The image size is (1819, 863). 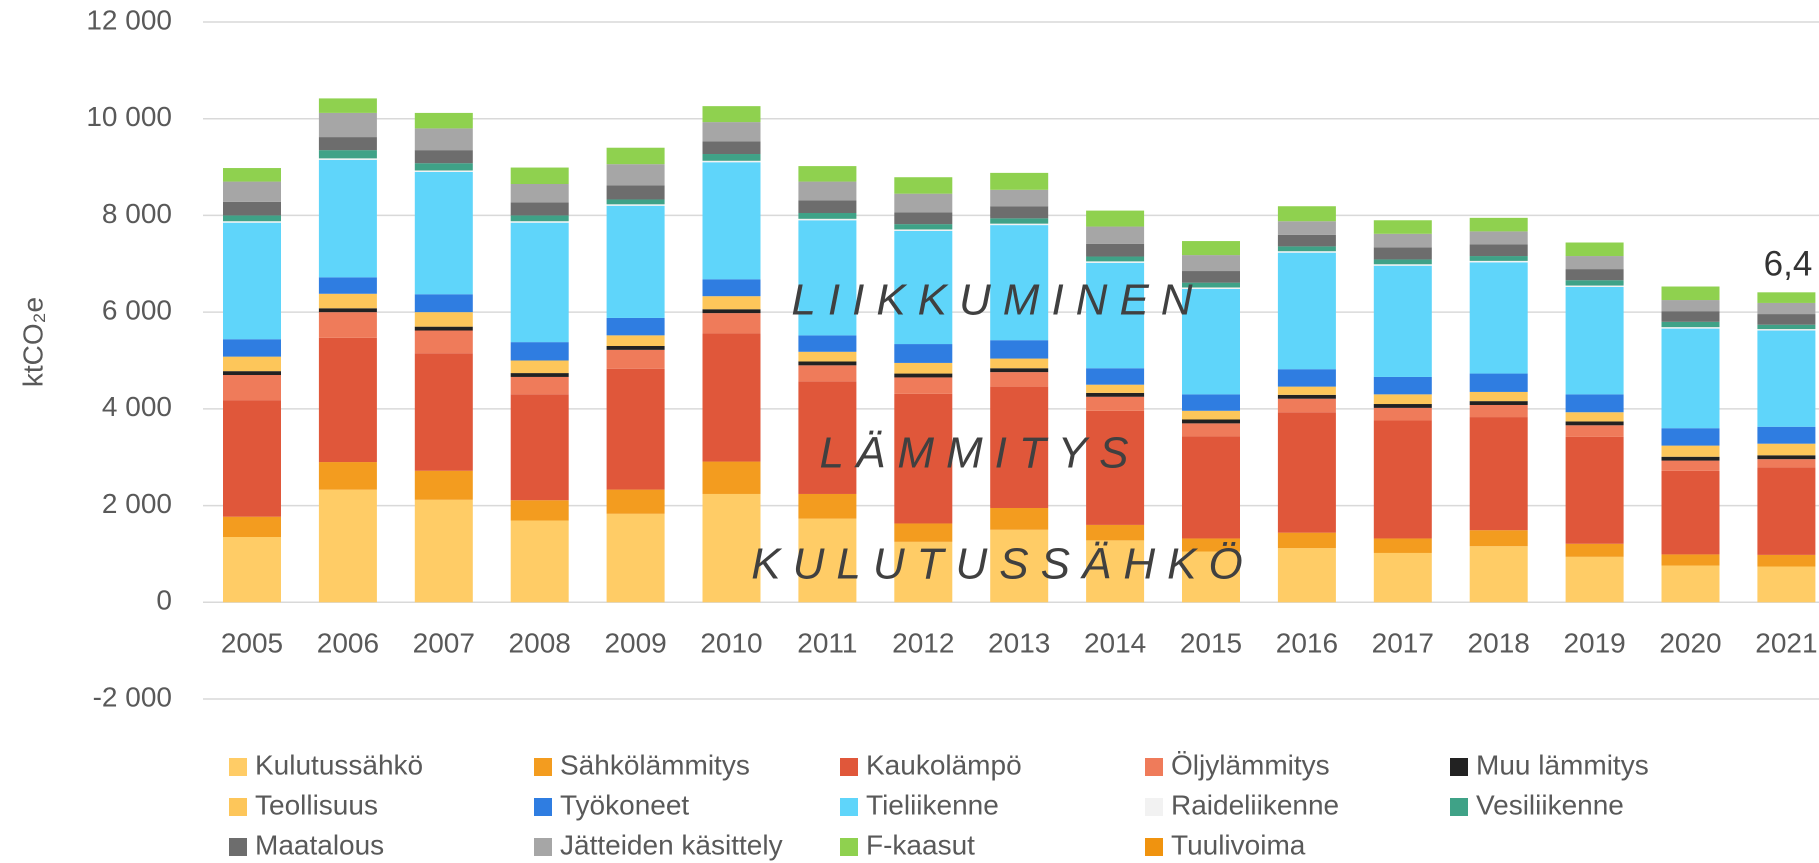 I want to click on x-tick-label: 2014, so click(x=1115, y=642).